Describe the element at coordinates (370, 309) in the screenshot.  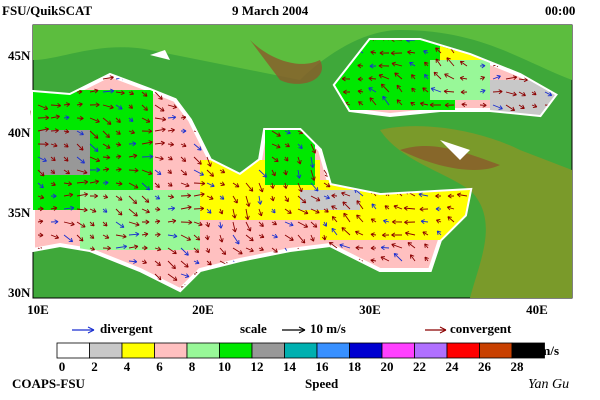
I see `lon-label: 30E` at that location.